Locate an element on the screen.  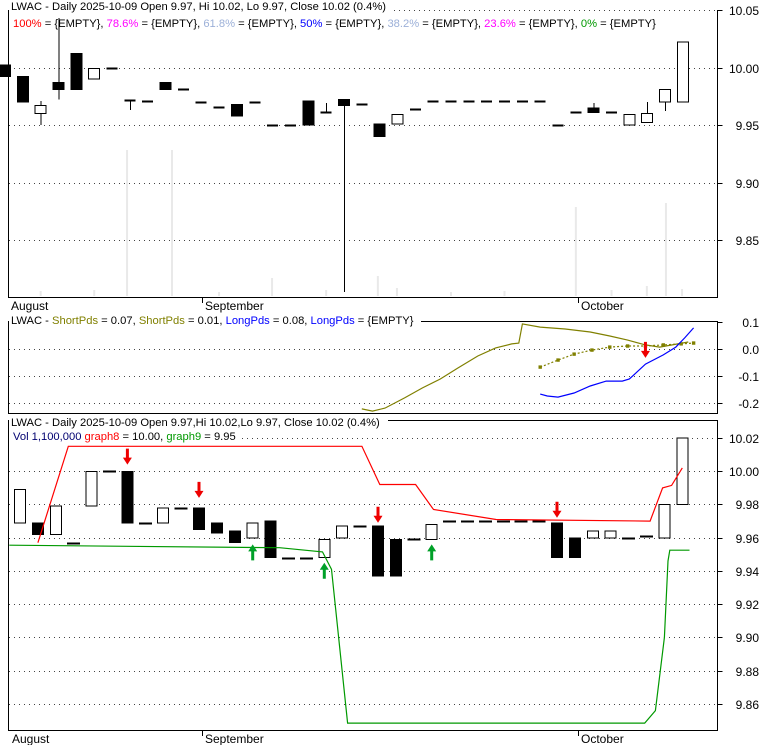
y-axis-label: 9.96 is located at coordinates (747, 539).